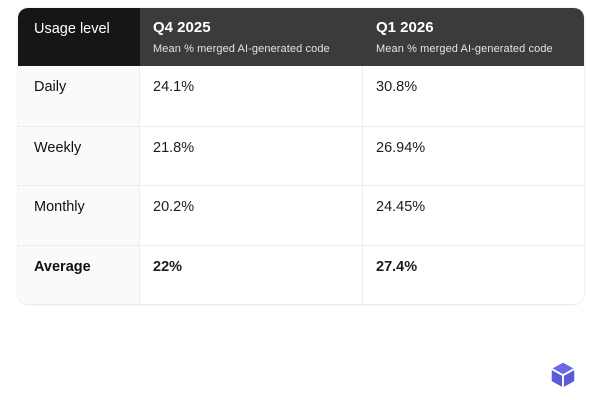 This screenshot has height=400, width=600. Describe the element at coordinates (251, 274) in the screenshot. I see `cell-average-q4: 22%` at that location.